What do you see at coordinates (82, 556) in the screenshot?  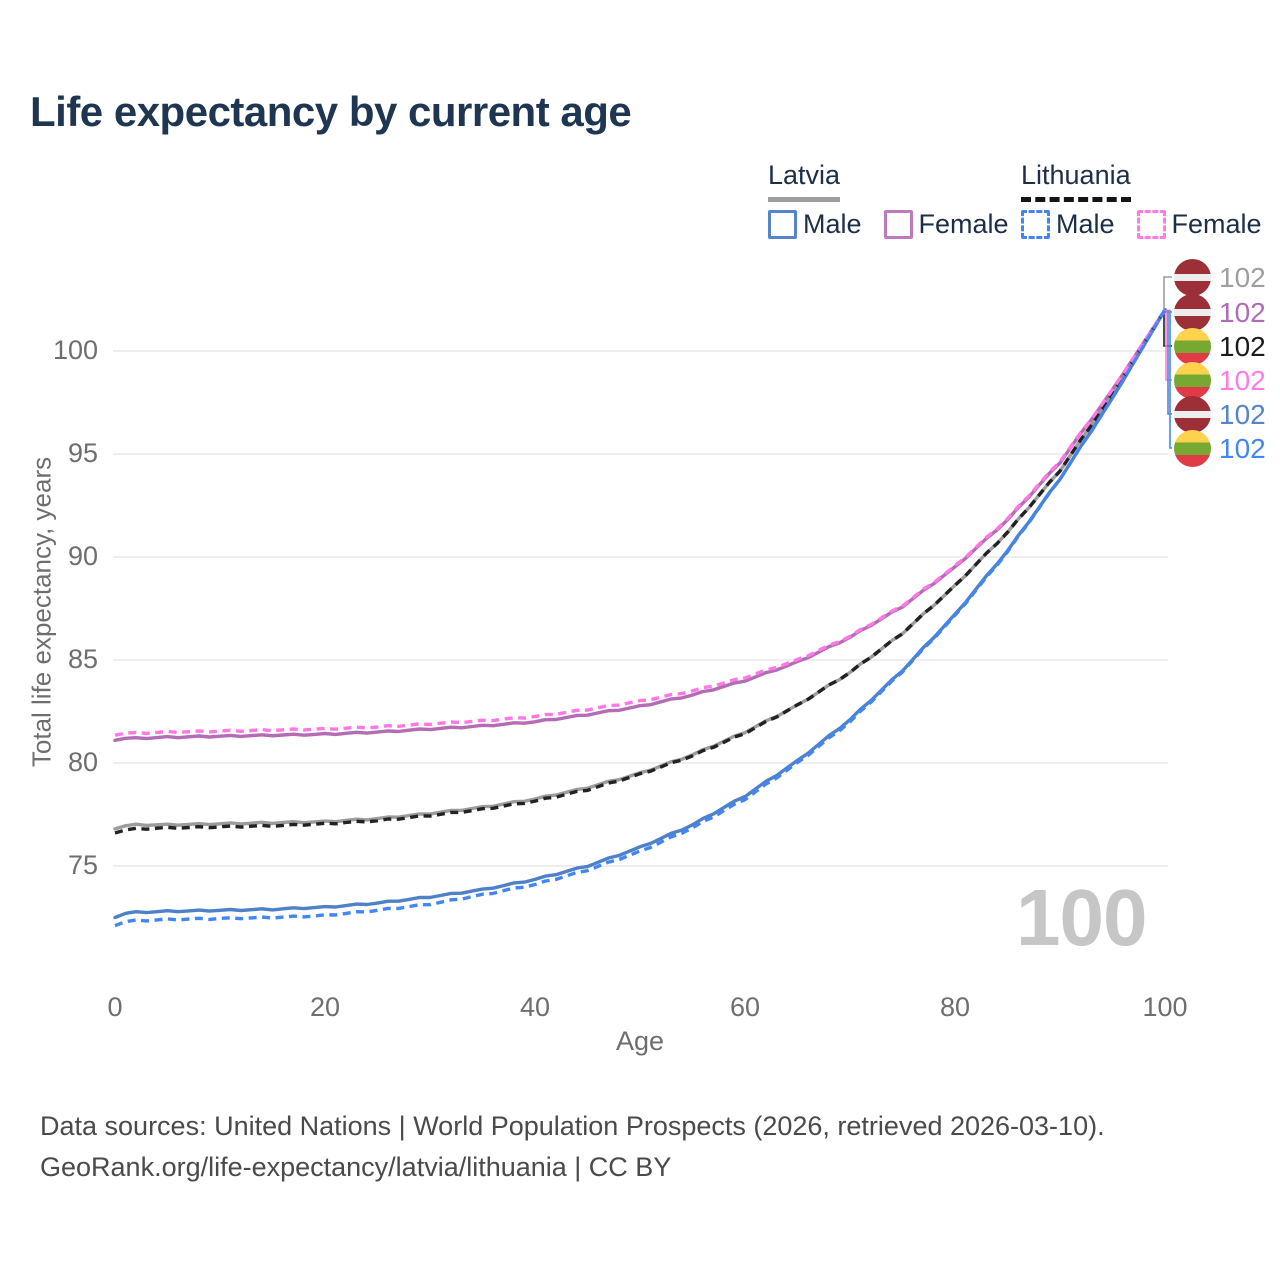 I see `y-tick-label-90: 90` at bounding box center [82, 556].